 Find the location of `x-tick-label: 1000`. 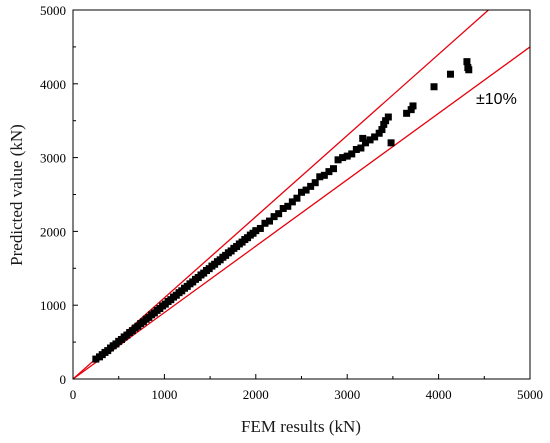

x-tick-label: 1000 is located at coordinates (164, 394).